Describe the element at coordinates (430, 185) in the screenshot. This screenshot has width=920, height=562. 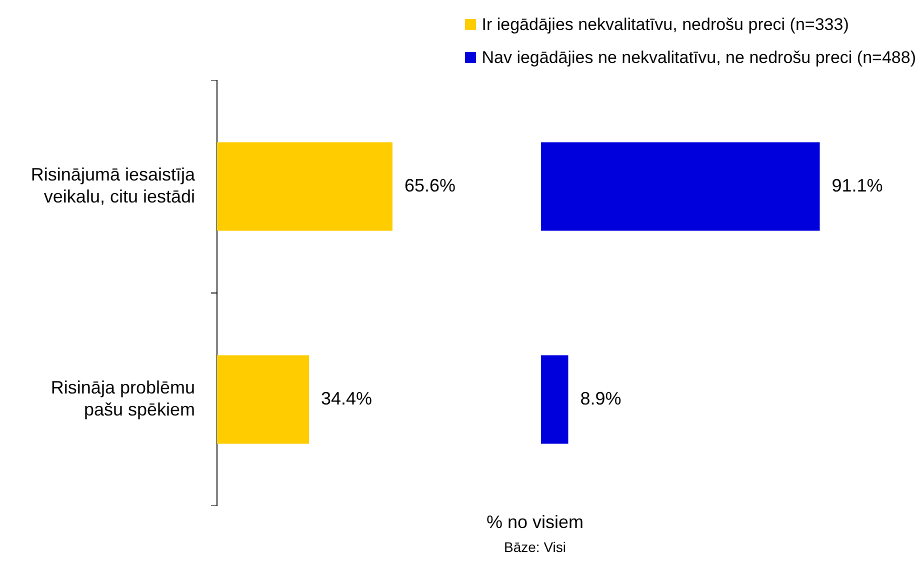
I see `data-label: 65.6%` at that location.